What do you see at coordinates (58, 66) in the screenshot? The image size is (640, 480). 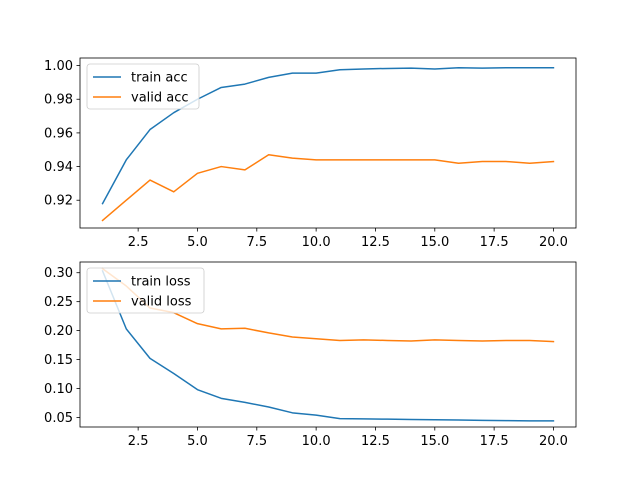 I see `accuracy-y-tick-label: 1.00` at bounding box center [58, 66].